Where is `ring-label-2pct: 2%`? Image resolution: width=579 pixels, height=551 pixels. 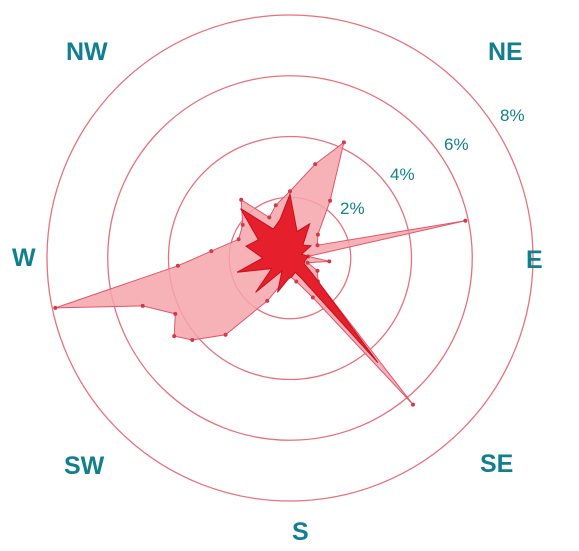
ring-label-2pct: 2% is located at coordinates (352, 208).